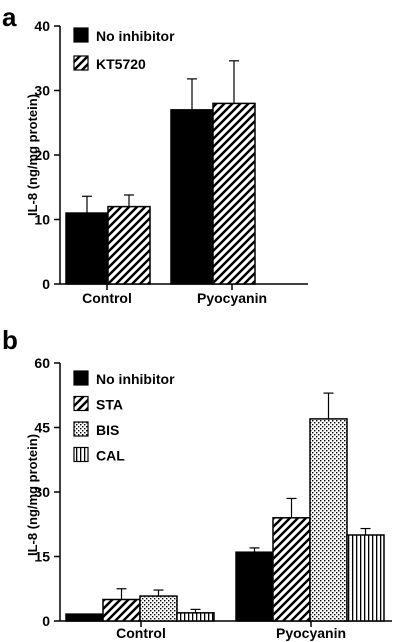  What do you see at coordinates (42, 220) in the screenshot?
I see `y-tick-label: 10` at bounding box center [42, 220].